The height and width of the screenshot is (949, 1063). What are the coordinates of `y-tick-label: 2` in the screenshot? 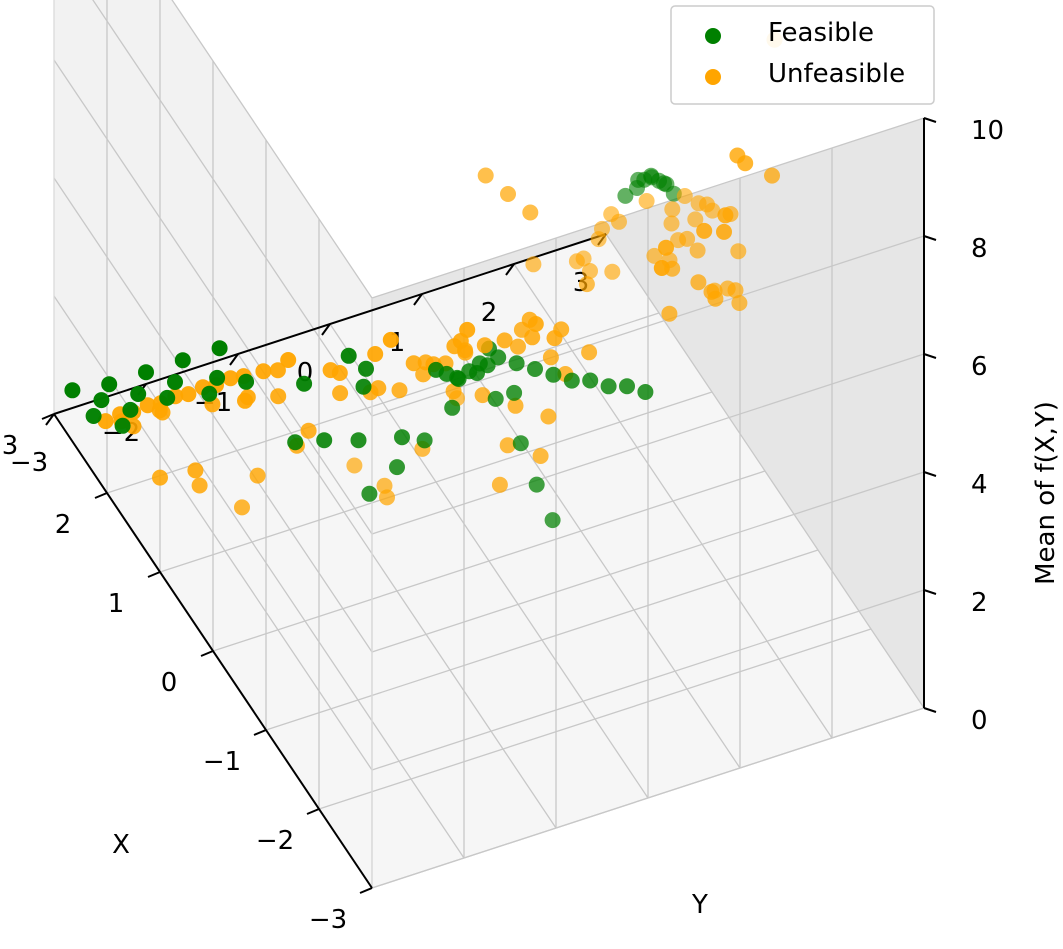 It's located at (489, 313).